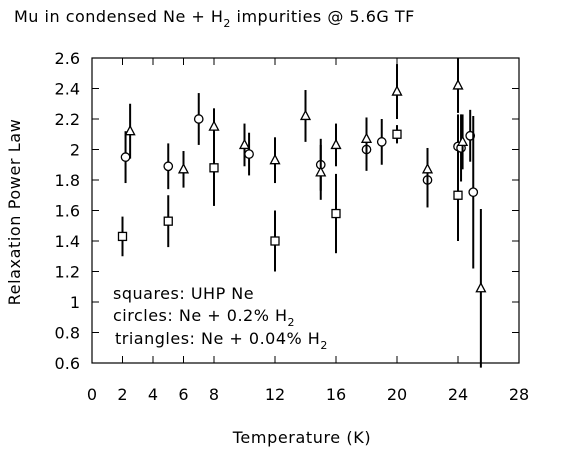 Image resolution: width=574 pixels, height=460 pixels. What do you see at coordinates (67, 211) in the screenshot?
I see `y-tick-label: 1.6` at bounding box center [67, 211].